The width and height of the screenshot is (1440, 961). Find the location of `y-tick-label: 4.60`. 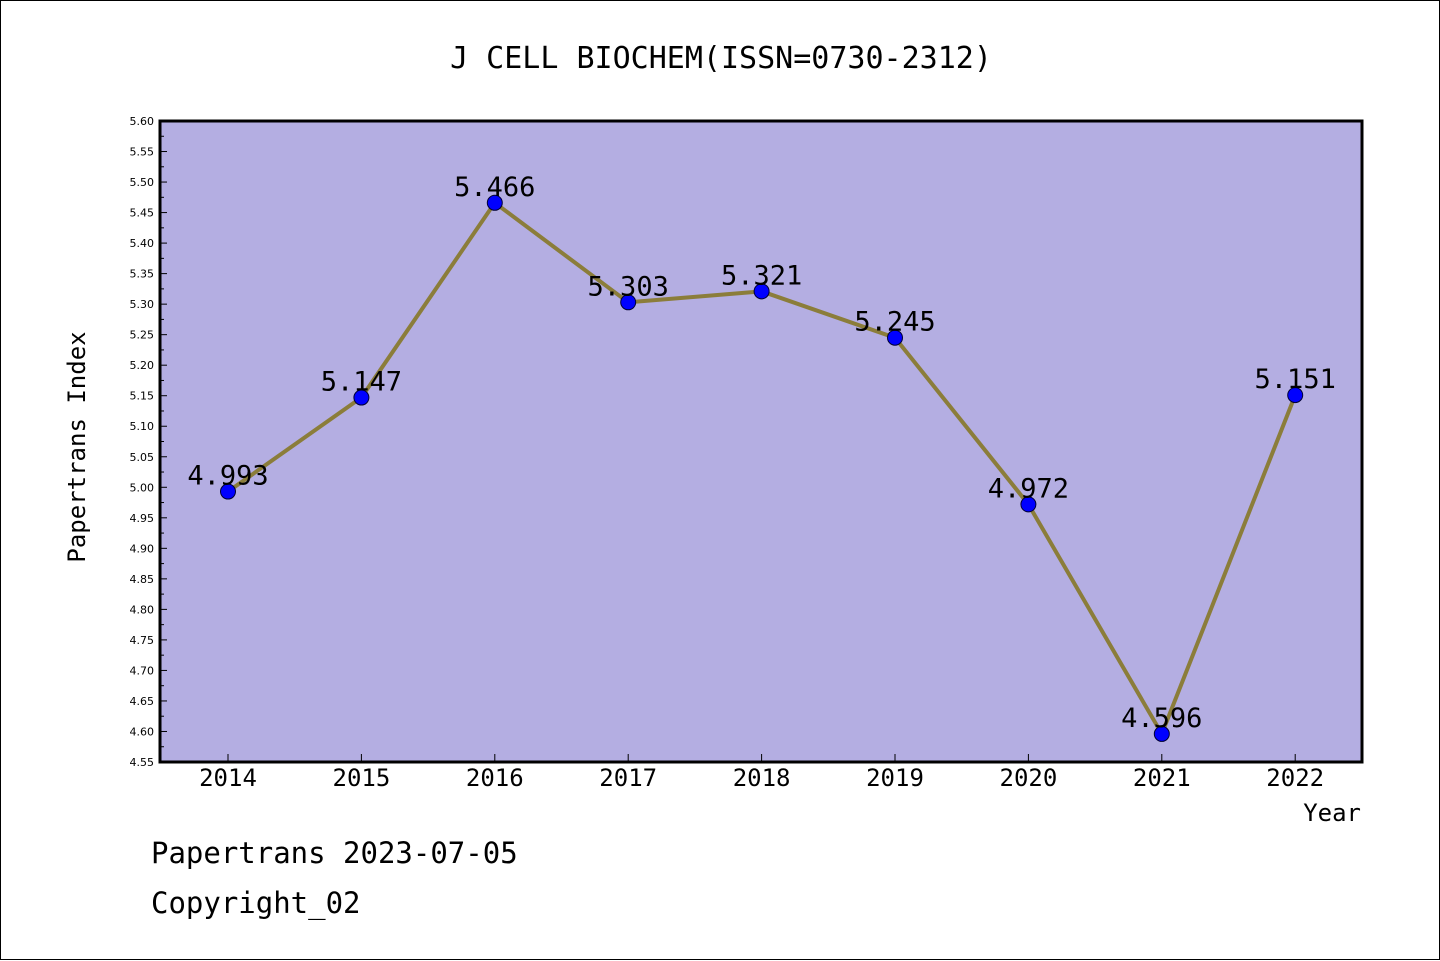

y-tick-label: 4.60 is located at coordinates (142, 731).